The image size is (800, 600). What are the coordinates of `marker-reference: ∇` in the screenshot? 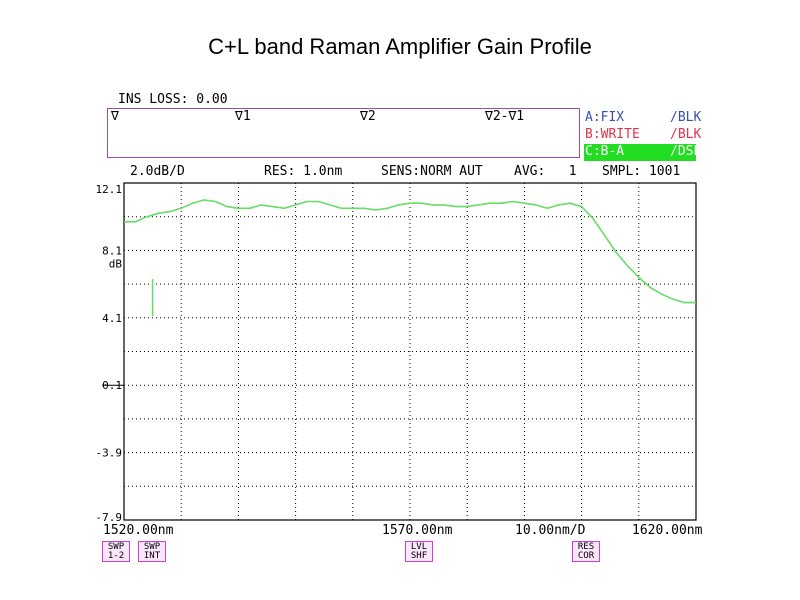 It's located at (115, 116).